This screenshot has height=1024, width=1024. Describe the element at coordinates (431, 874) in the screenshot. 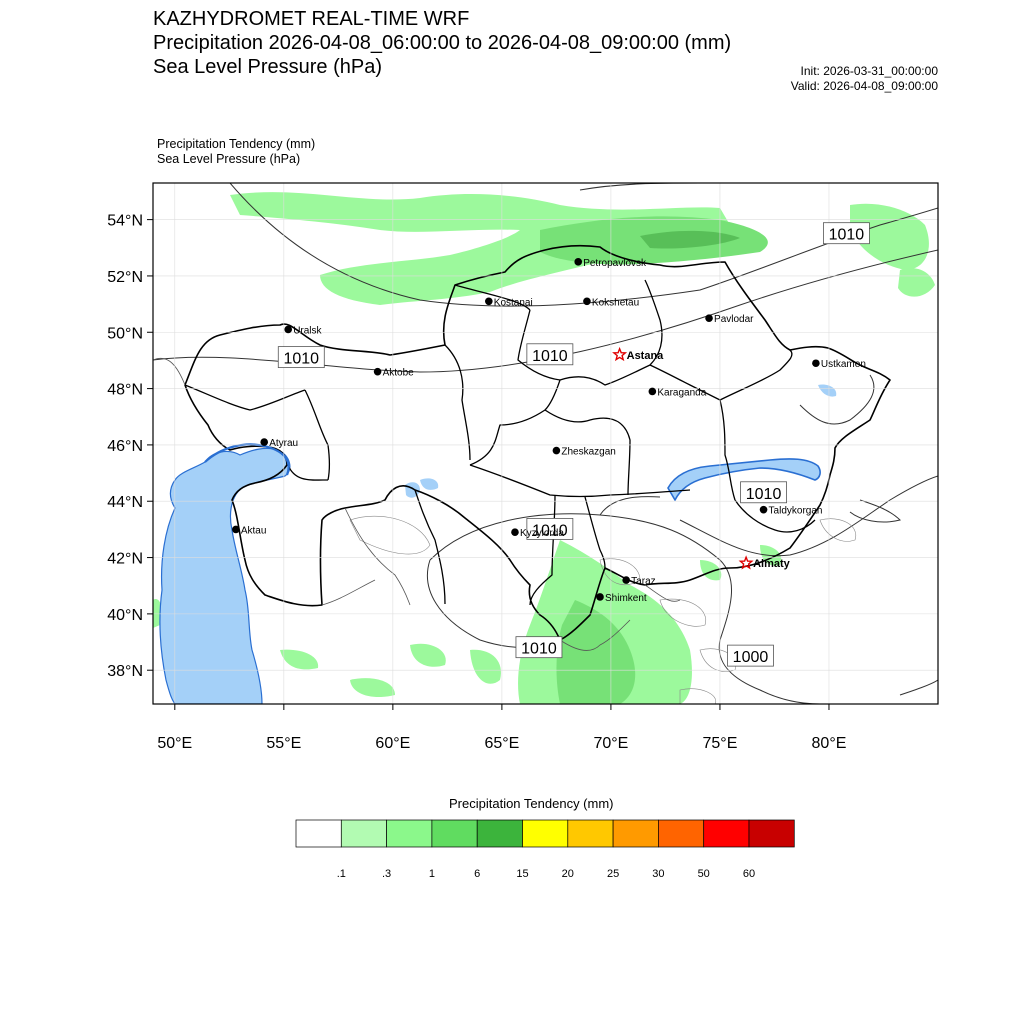

I see `colorbar-label: 1` at that location.